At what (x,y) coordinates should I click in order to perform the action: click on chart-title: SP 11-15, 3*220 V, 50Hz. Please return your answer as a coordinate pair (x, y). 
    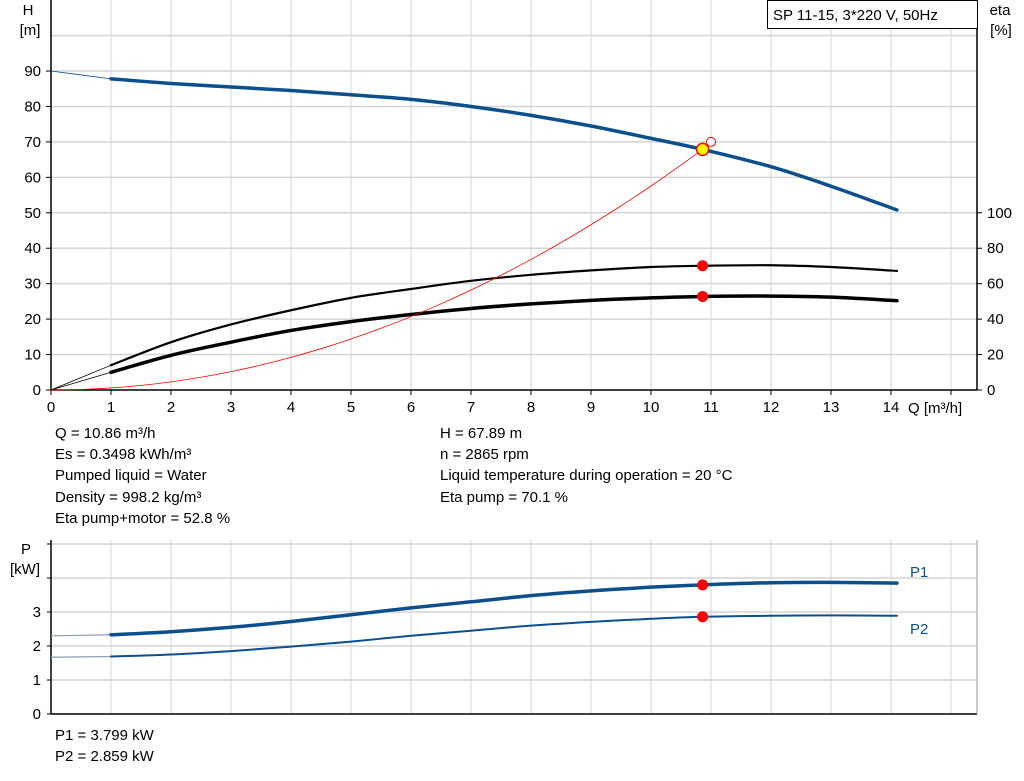
    Looking at the image, I should click on (855, 15).